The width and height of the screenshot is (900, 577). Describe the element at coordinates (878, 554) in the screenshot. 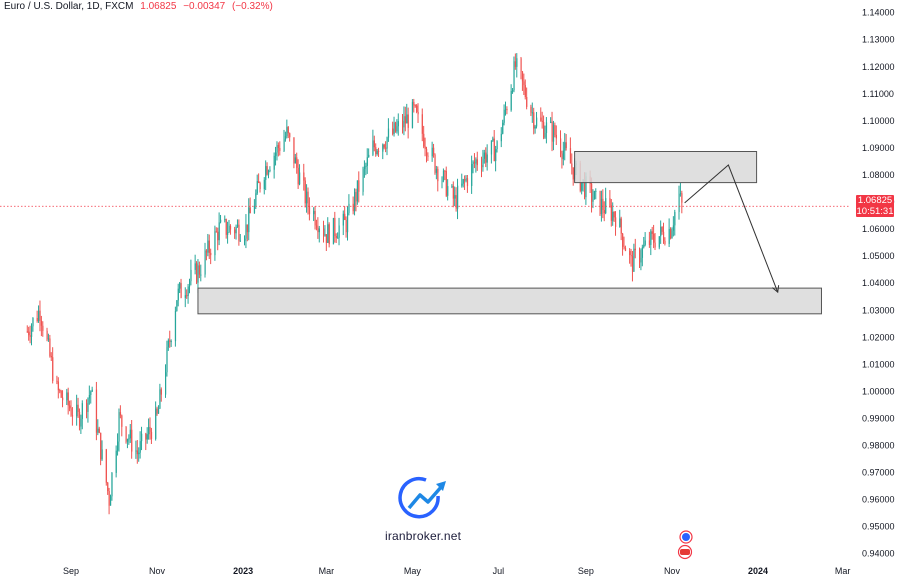

I see `y-tick-label: 0.94000` at that location.